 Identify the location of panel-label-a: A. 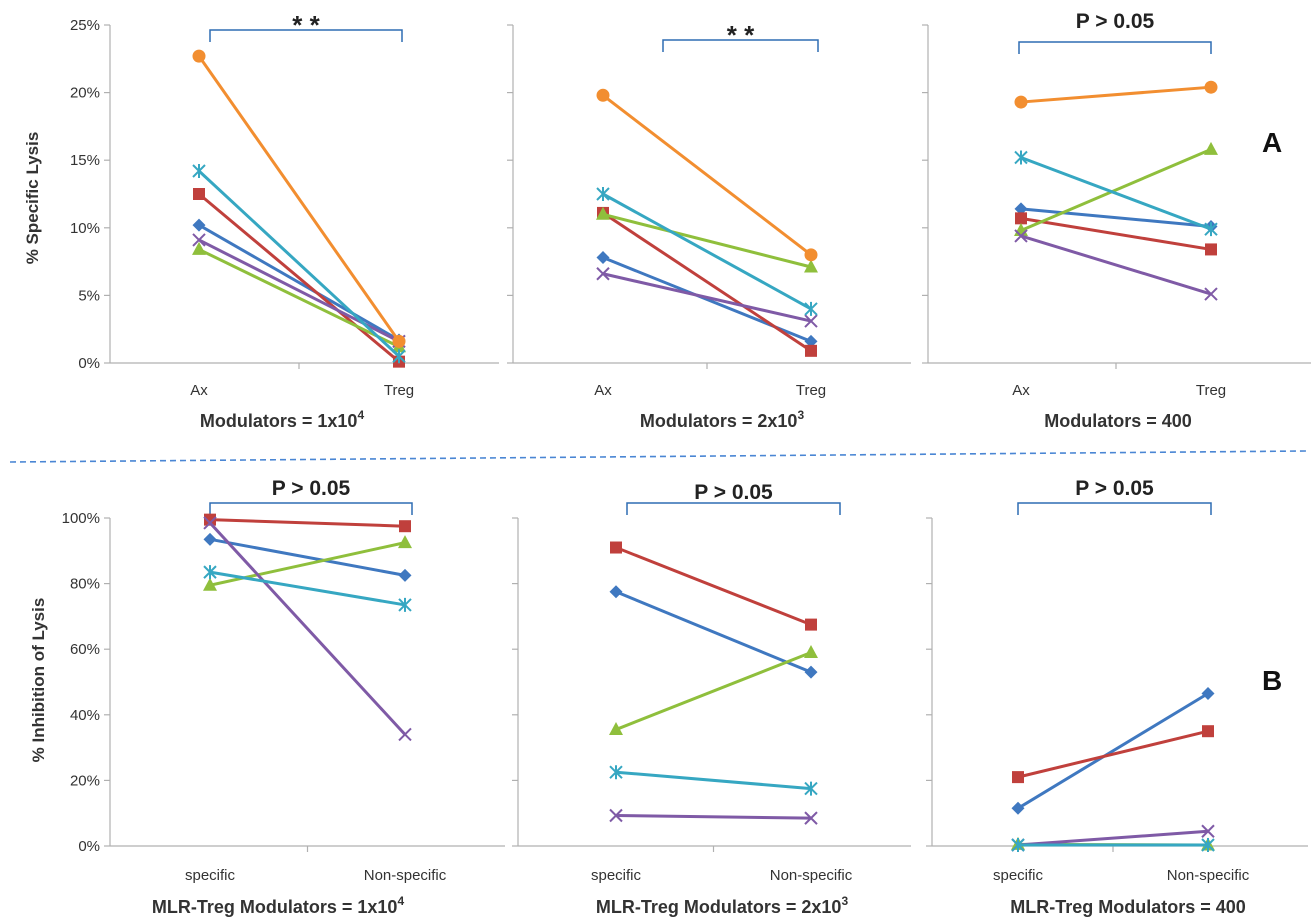
(1272, 142).